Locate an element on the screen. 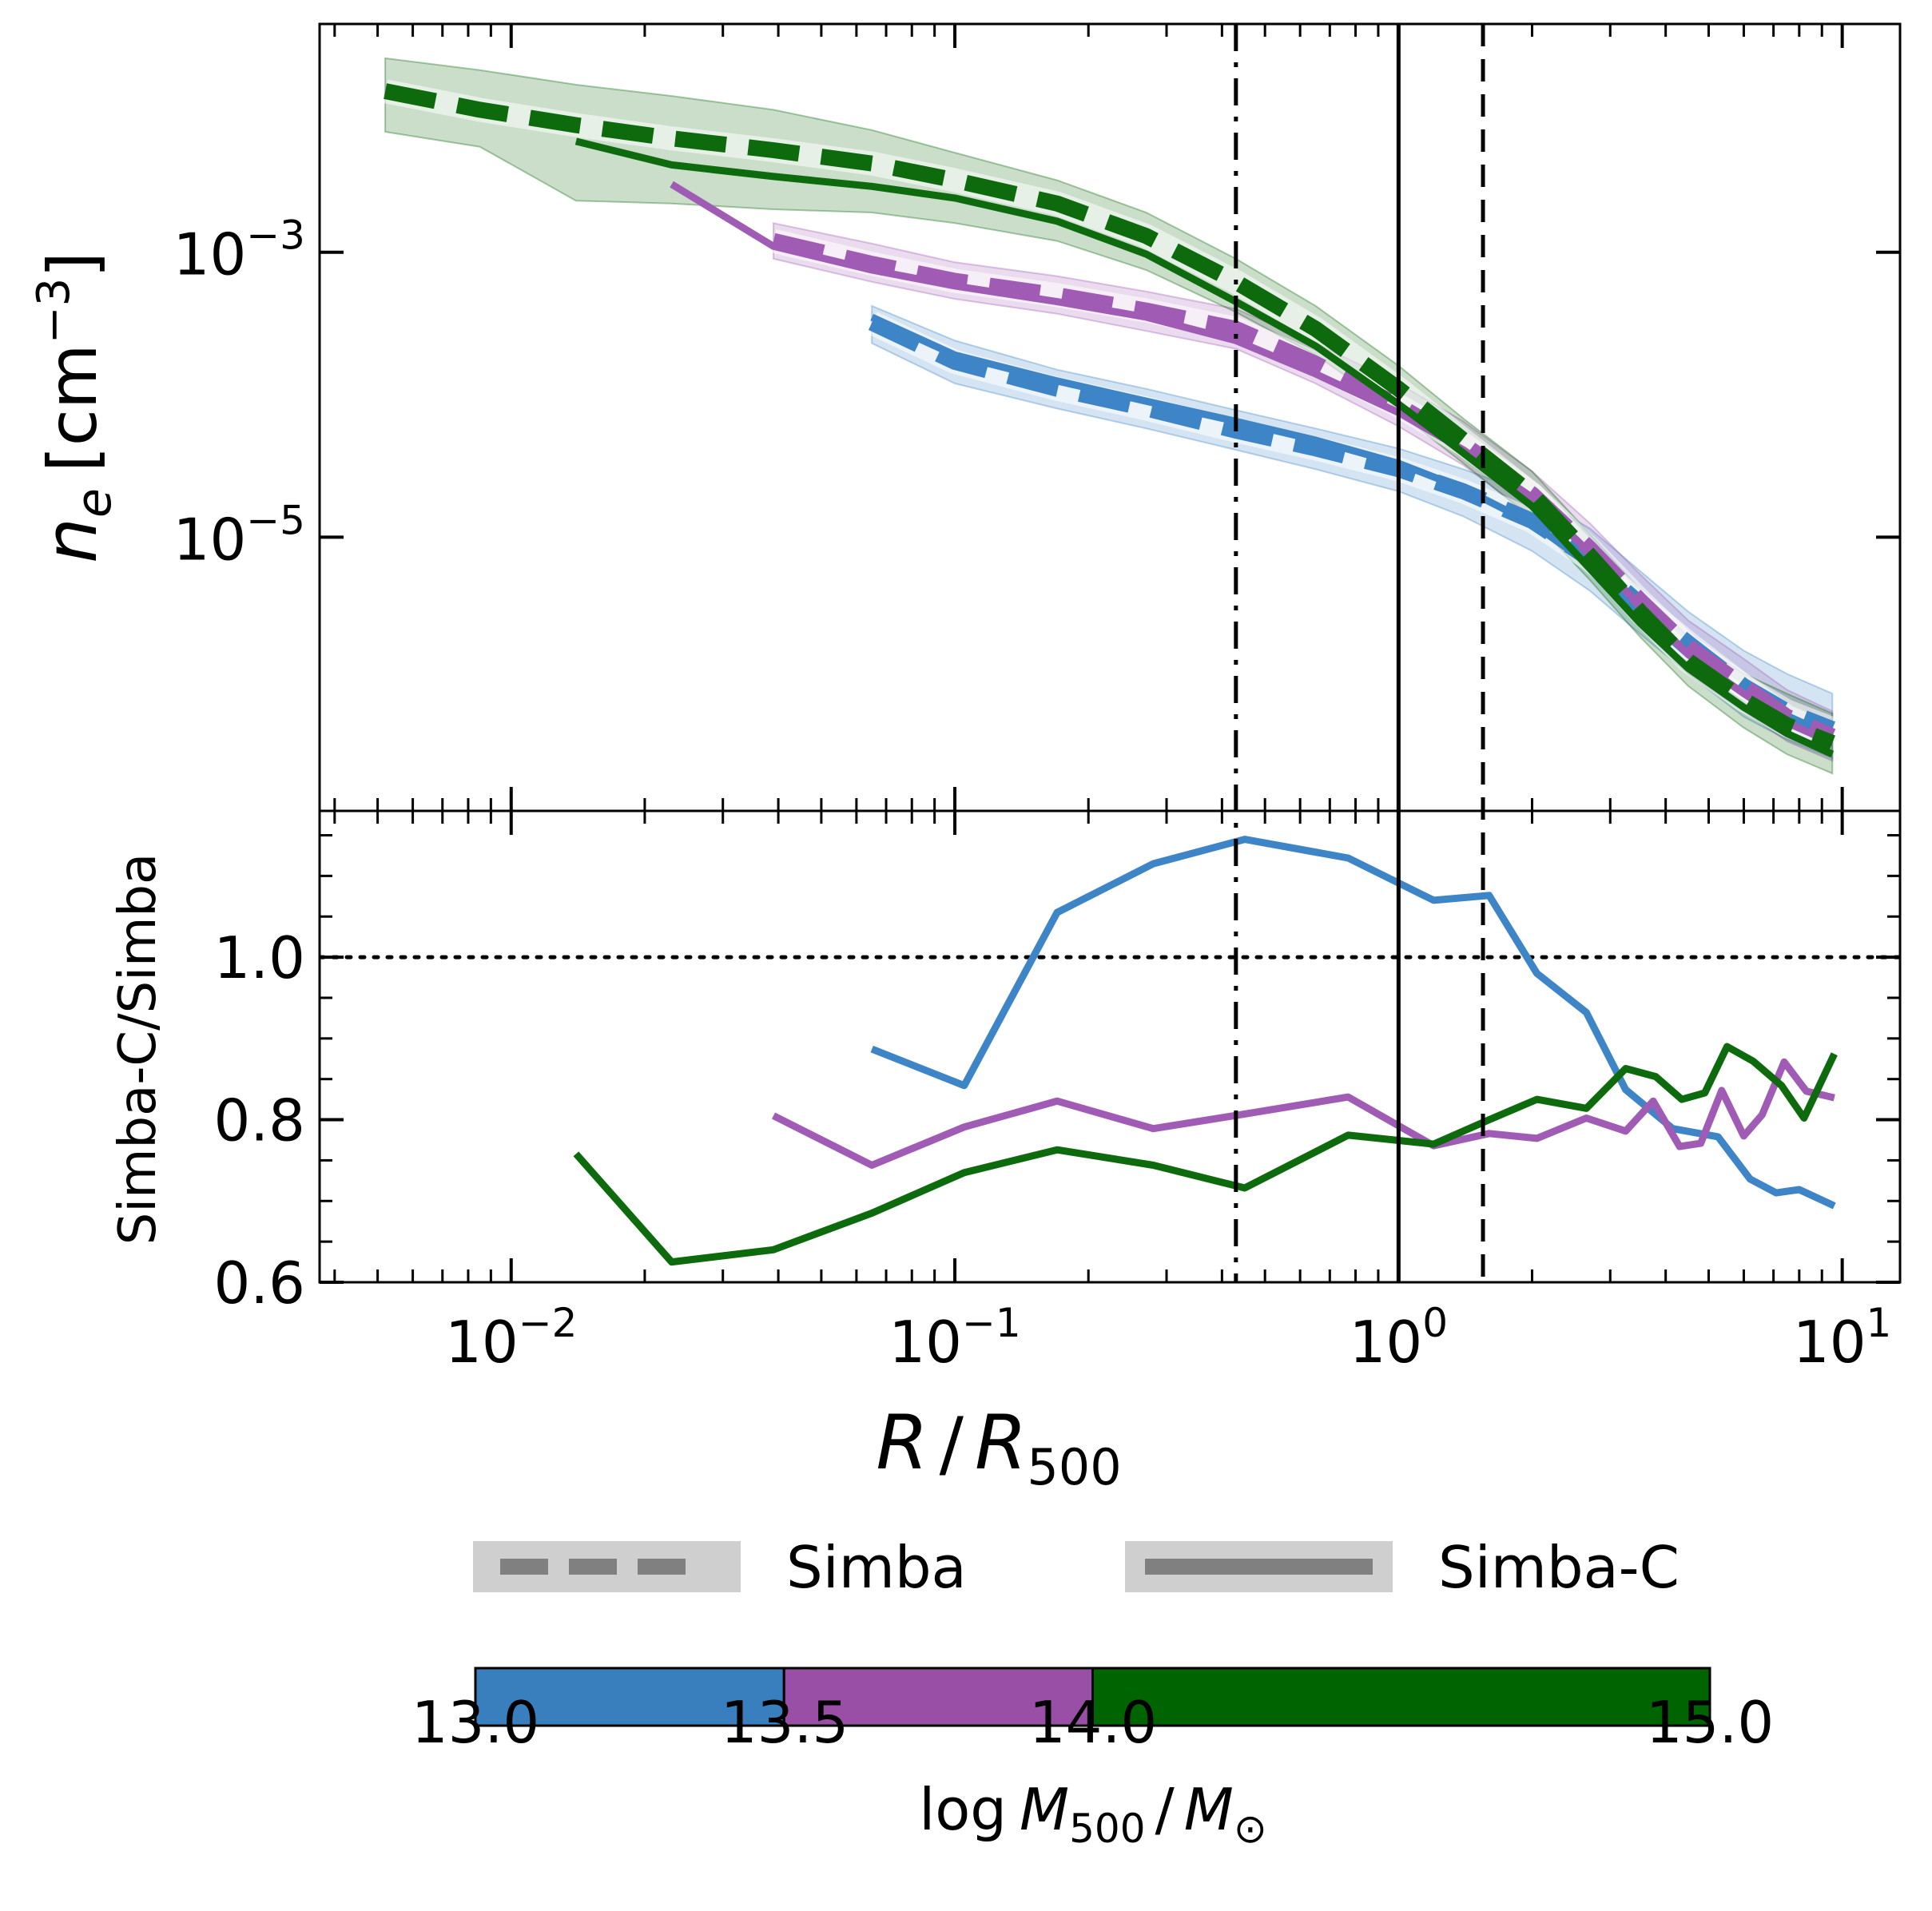 This screenshot has height=1911, width=1932. top-ytick-label-1e-5: 10⁻⁵ is located at coordinates (239, 535).